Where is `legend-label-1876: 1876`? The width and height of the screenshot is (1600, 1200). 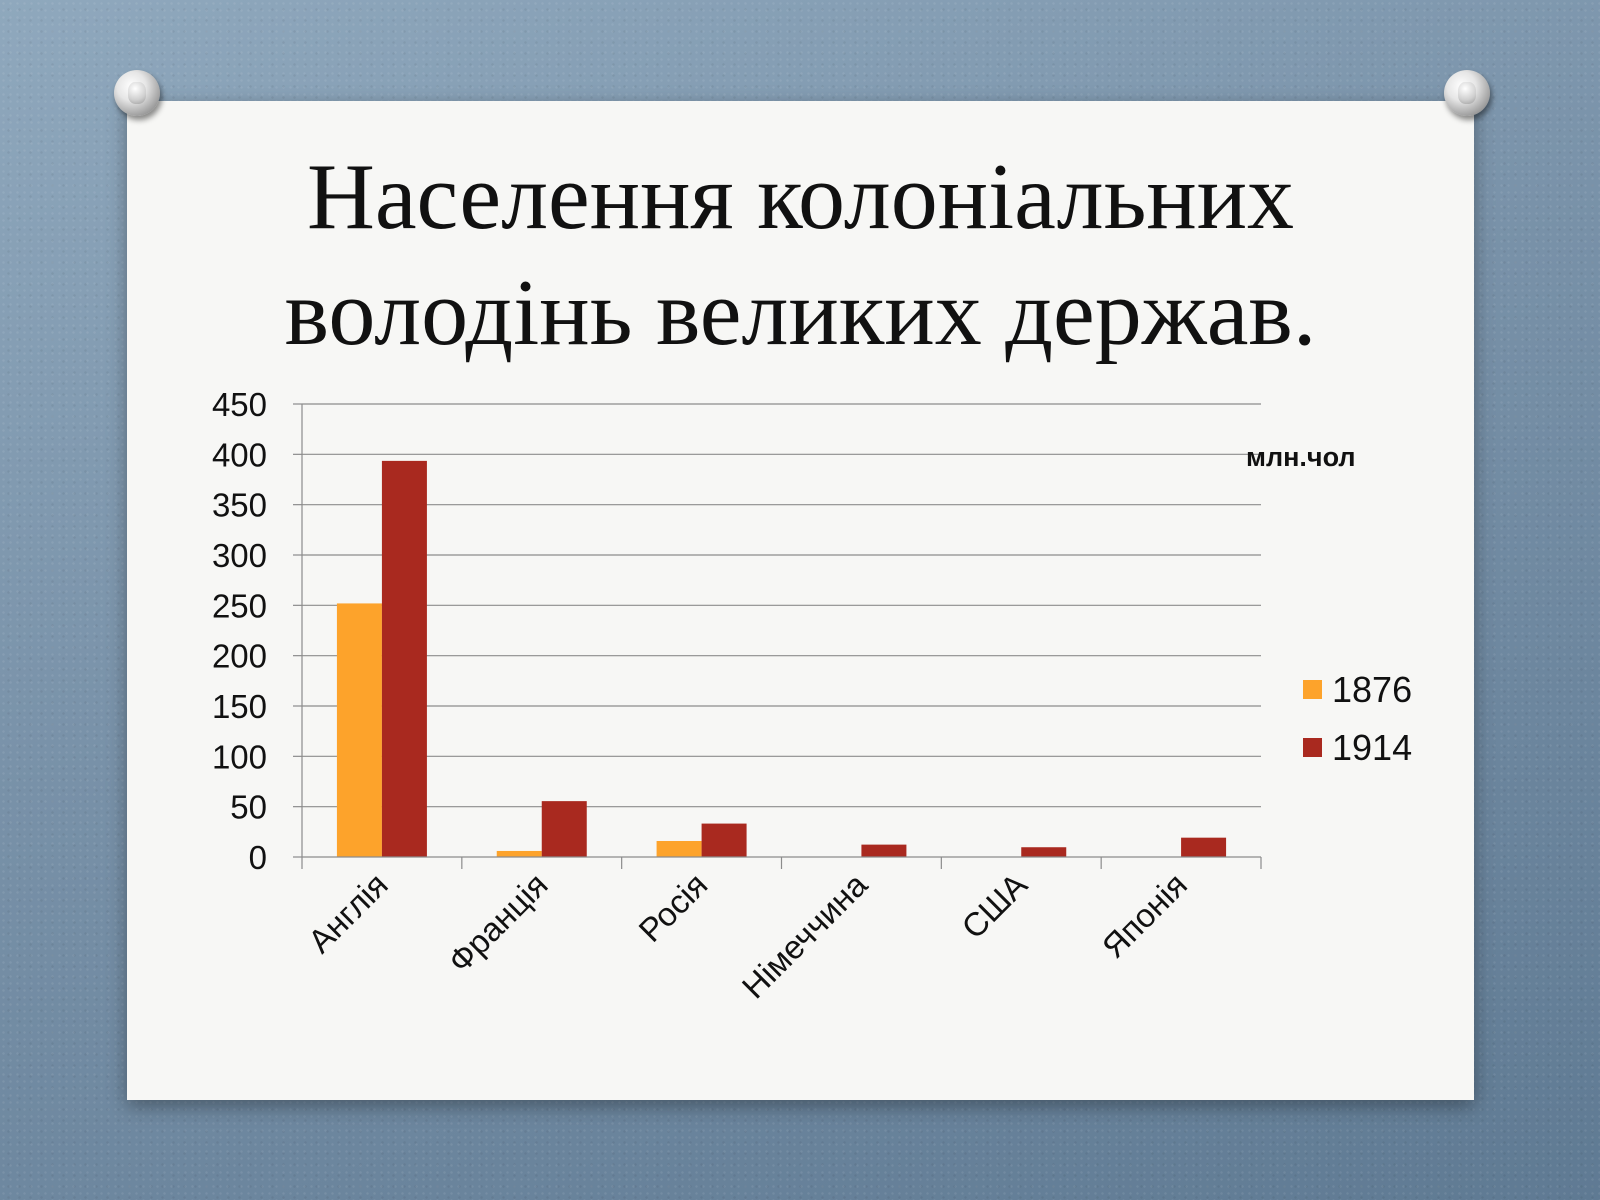
legend-label-1876: 1876 is located at coordinates (1372, 689).